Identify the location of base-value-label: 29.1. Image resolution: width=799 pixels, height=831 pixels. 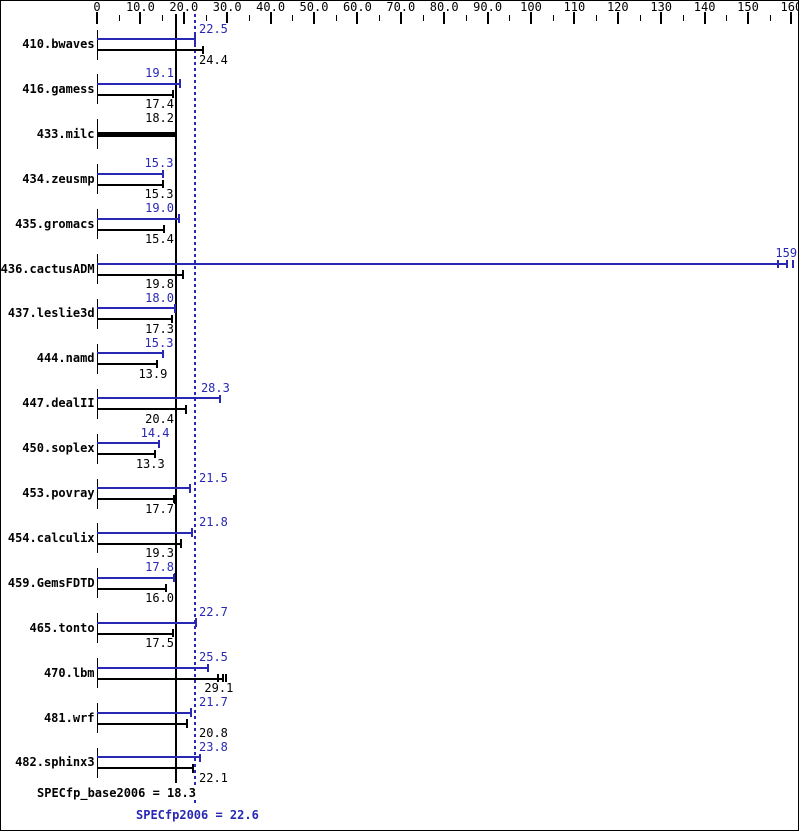
(219, 688).